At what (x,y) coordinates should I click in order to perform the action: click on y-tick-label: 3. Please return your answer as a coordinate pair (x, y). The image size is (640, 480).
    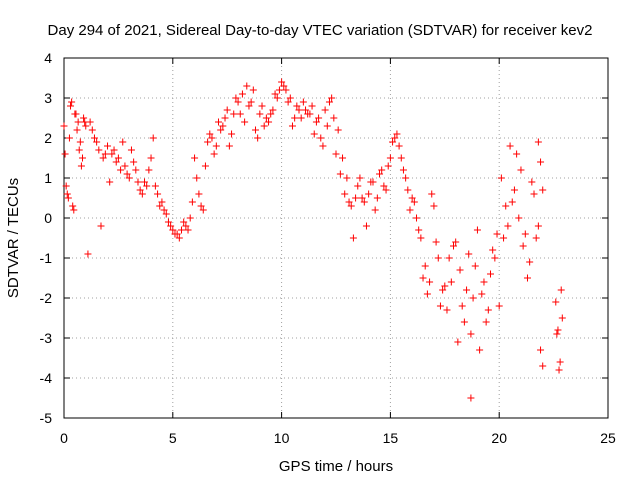
    Looking at the image, I should click on (48, 98).